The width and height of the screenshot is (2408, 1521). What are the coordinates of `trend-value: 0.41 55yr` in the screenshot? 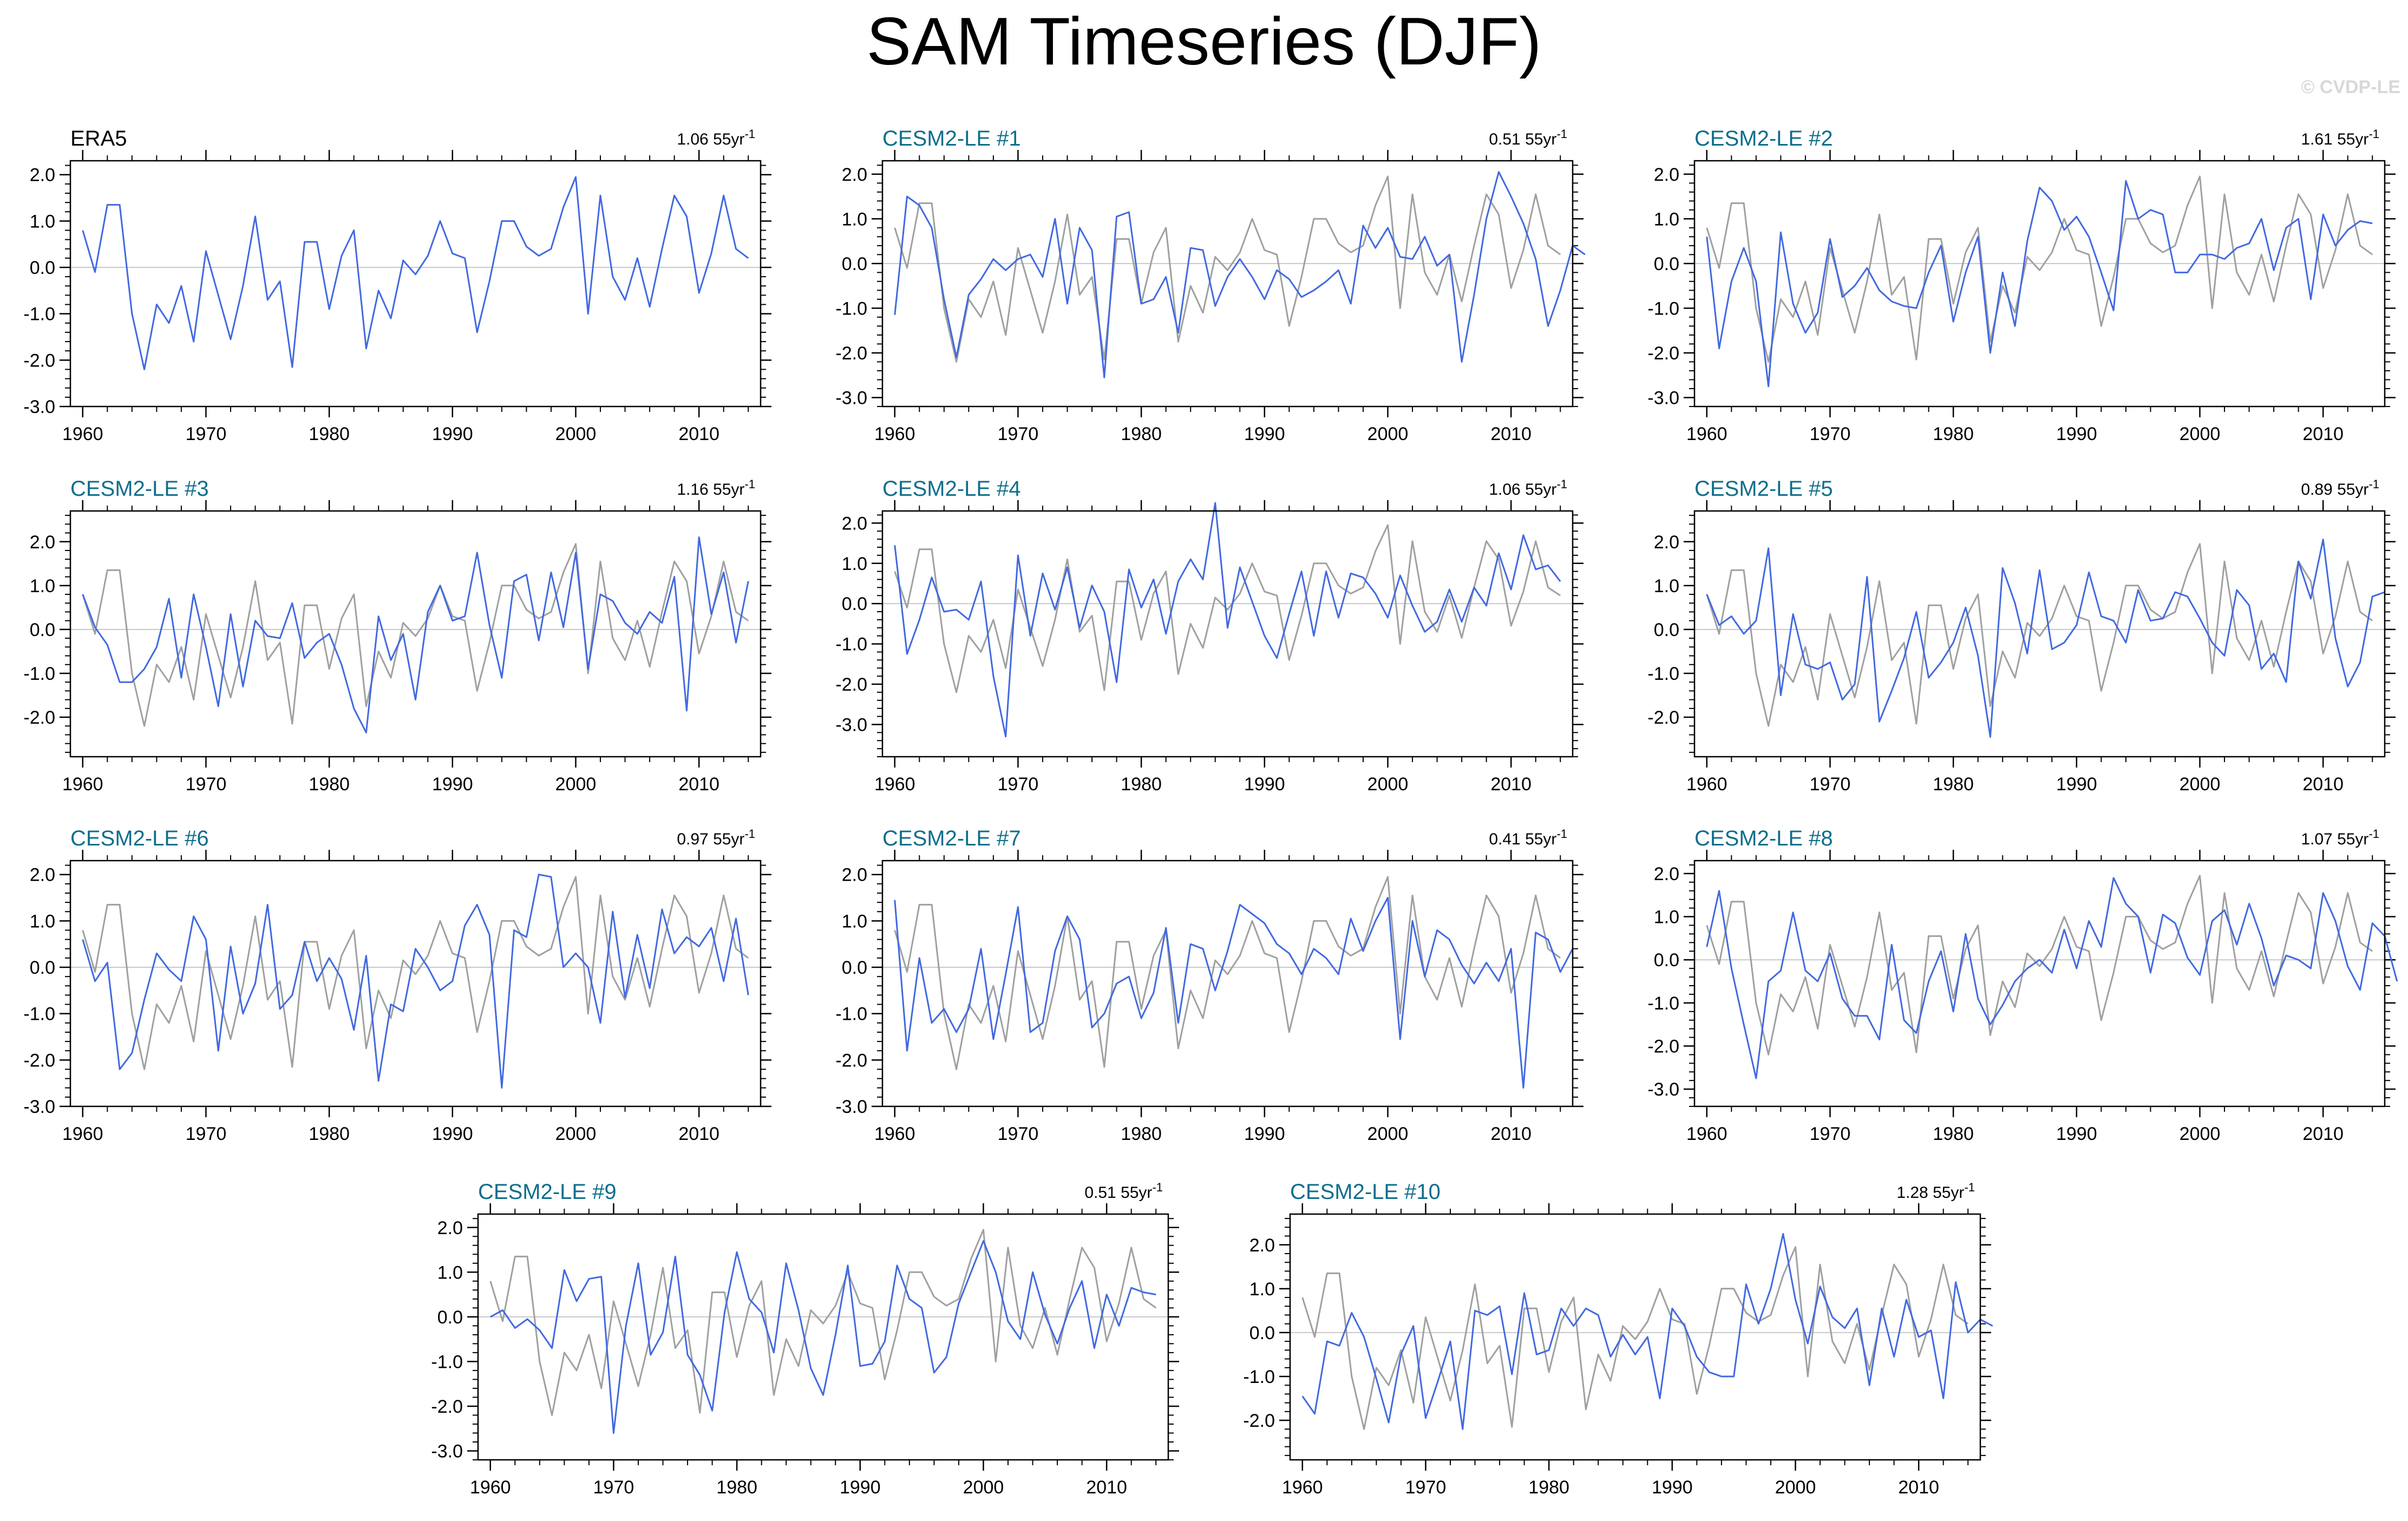 It's located at (1522, 839).